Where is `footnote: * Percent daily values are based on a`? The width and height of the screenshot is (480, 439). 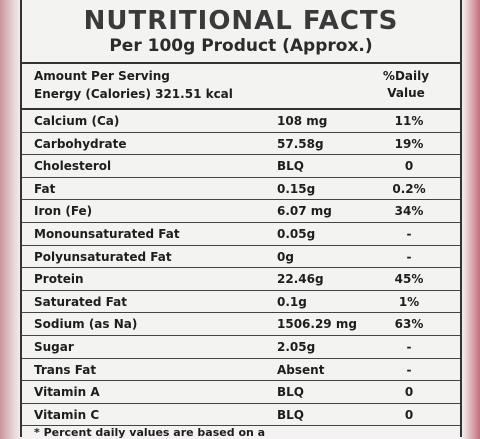
footnote: * Percent daily values are based on a is located at coordinates (150, 432).